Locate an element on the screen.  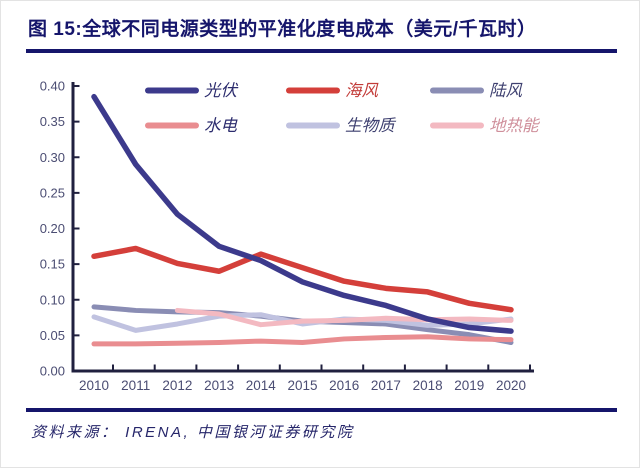
x-axis-label: 2015 is located at coordinates (302, 385).